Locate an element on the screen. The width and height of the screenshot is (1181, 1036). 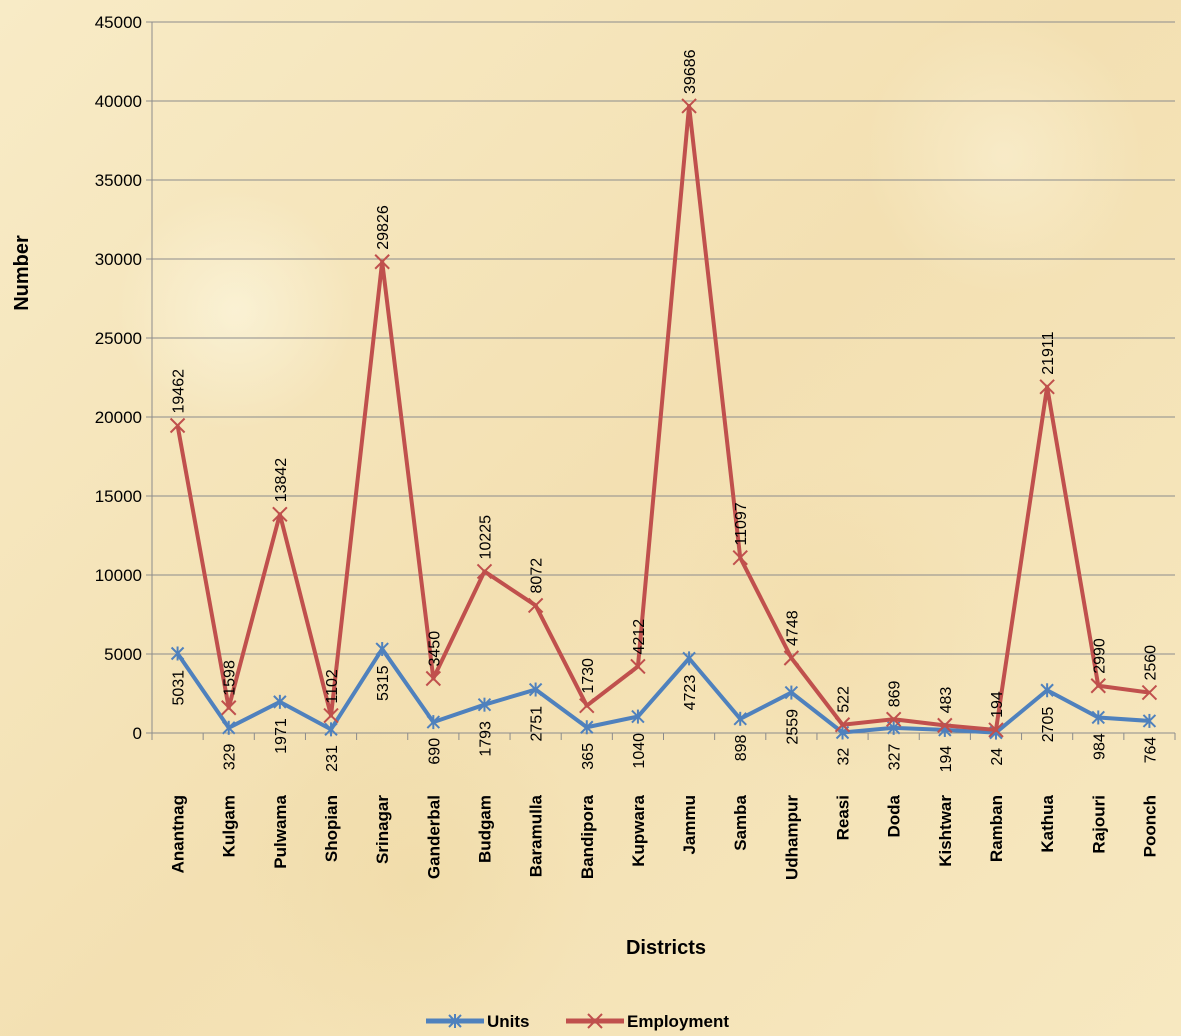
data-label-units: 2559 is located at coordinates (792, 727).